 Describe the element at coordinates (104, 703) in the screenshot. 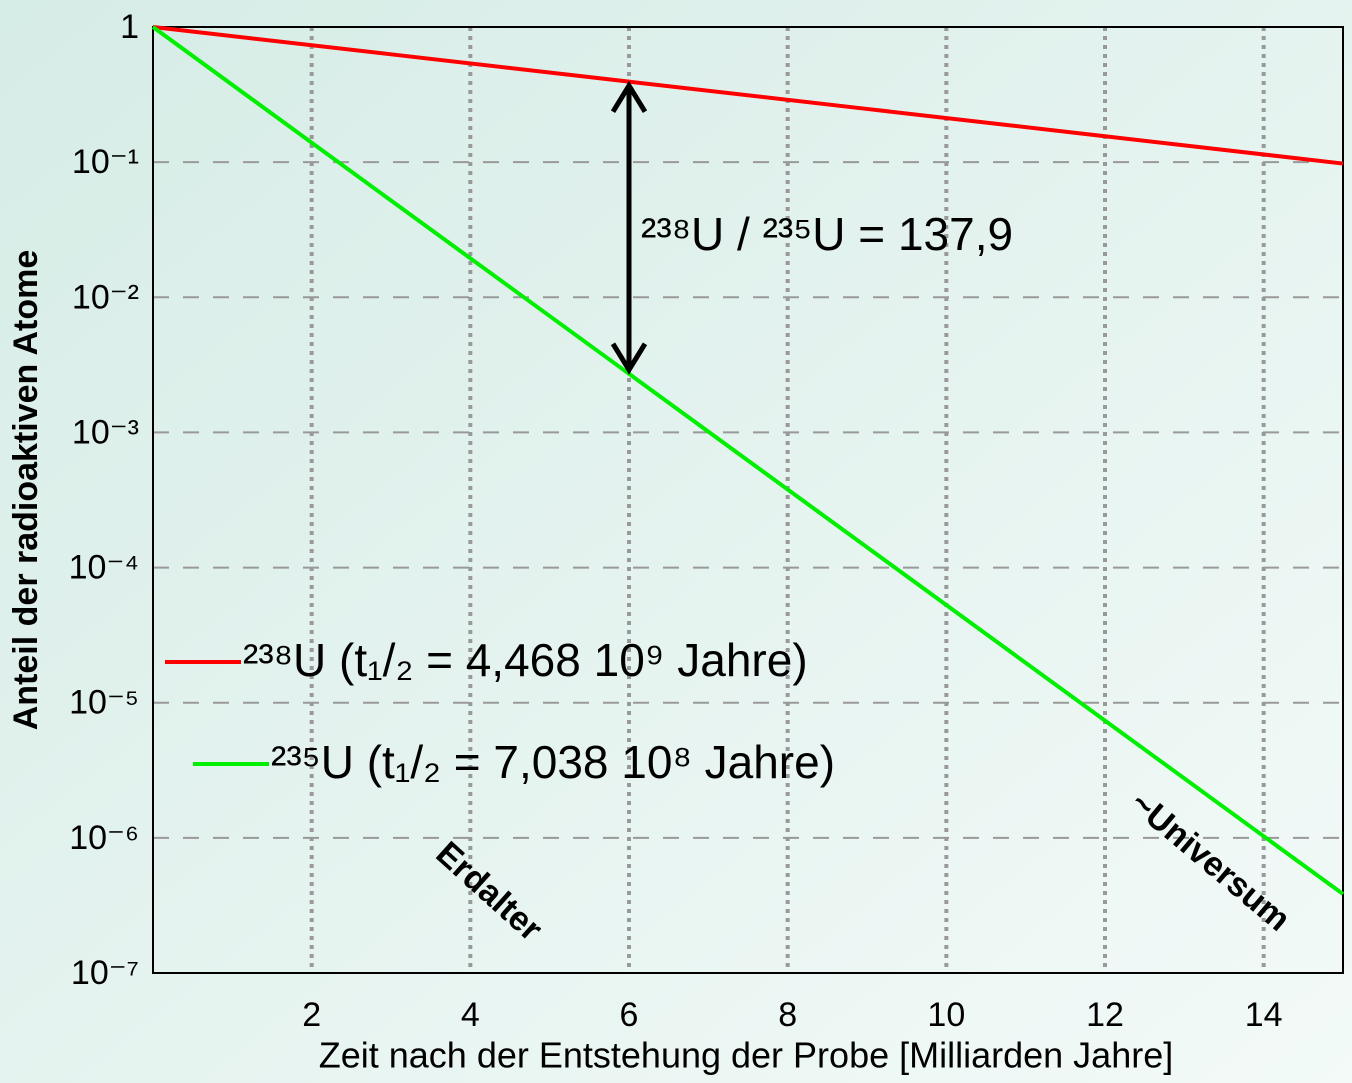

I see `y-tick-label: 10⁻⁵` at that location.